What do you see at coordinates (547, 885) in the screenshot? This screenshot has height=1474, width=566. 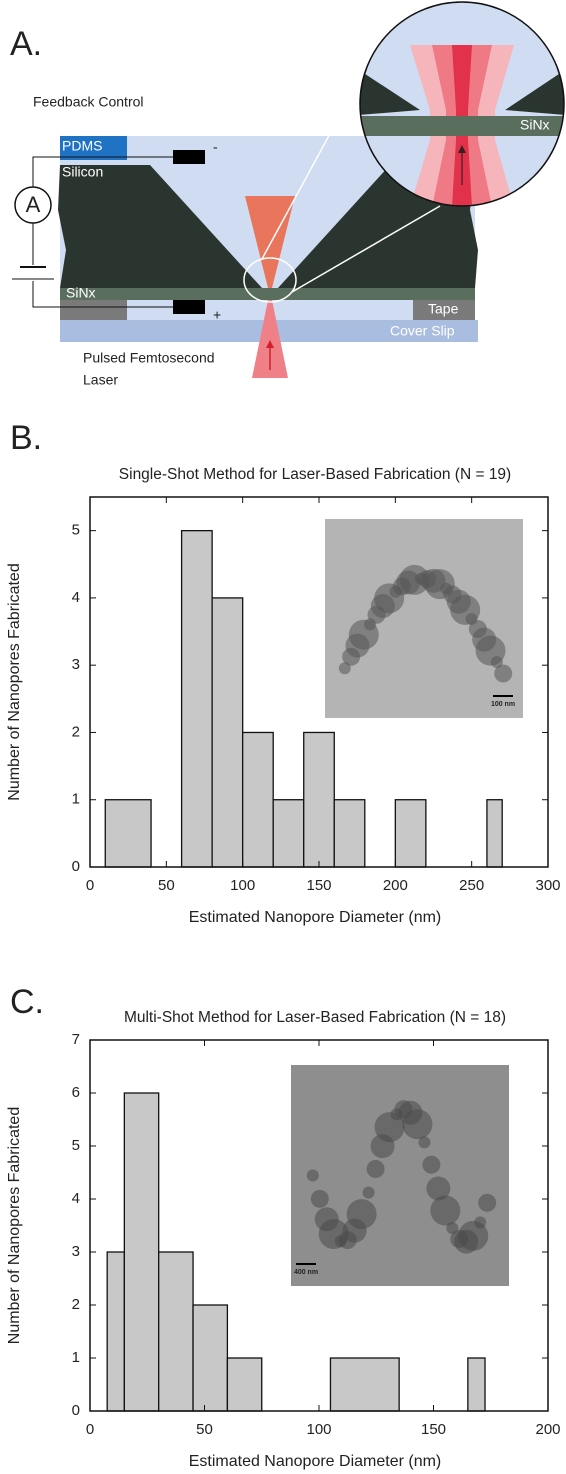 I see `x-tick-label: 300` at bounding box center [547, 885].